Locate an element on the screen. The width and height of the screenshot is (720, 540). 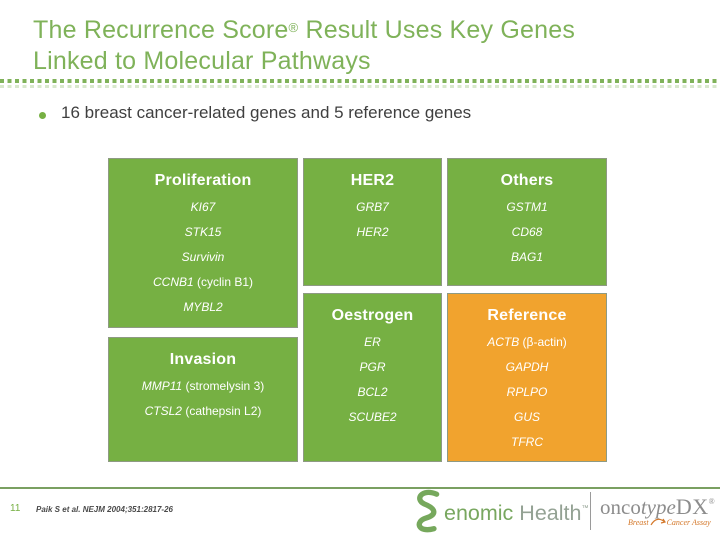
citation: Paik S et al. NEJM 2004;351:2817-26 is located at coordinates (104, 509).